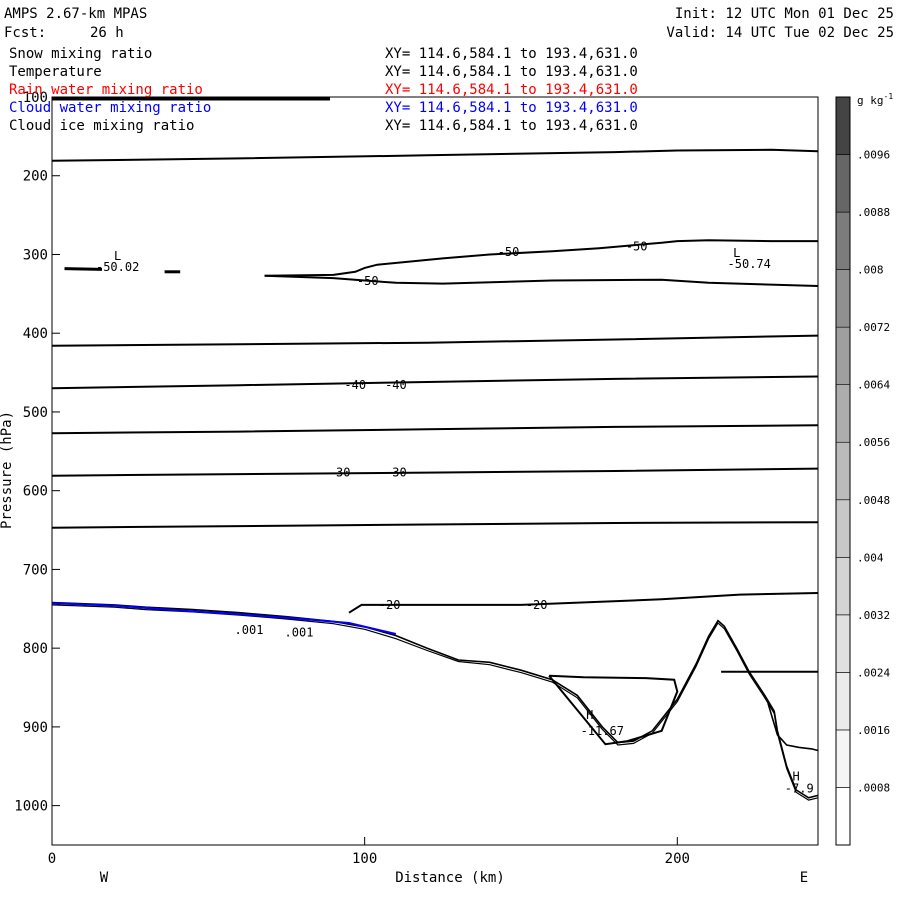 This screenshot has height=900, width=900. Describe the element at coordinates (83, 269) in the screenshot. I see `isotherm-segment` at that location.